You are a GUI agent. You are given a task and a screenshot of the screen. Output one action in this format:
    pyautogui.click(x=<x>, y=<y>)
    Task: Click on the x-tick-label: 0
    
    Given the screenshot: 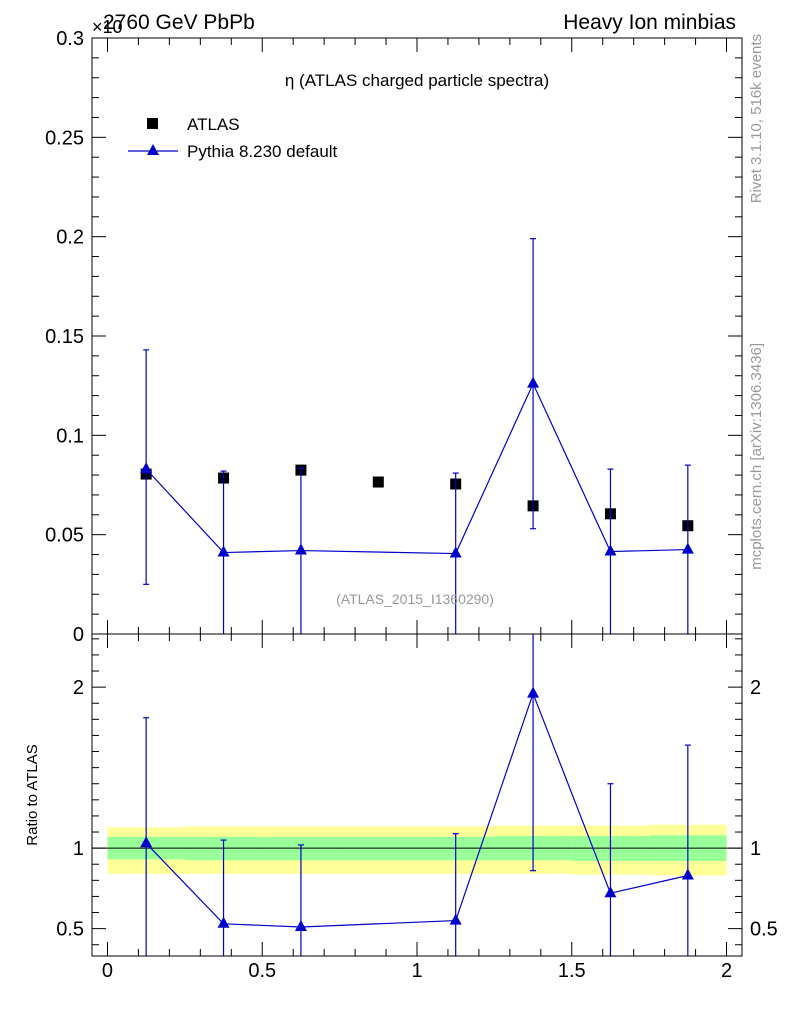 What is the action you would take?
    pyautogui.click(x=107, y=971)
    